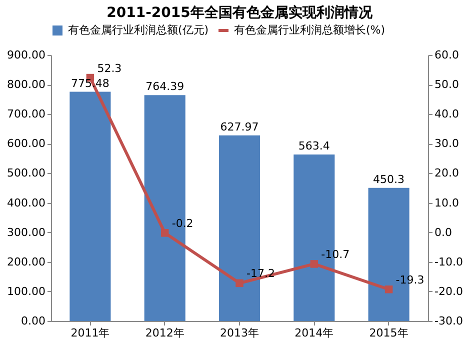  What do you see at coordinates (443, 232) in the screenshot?
I see `y2-tick-label: 0.0` at bounding box center [443, 232].